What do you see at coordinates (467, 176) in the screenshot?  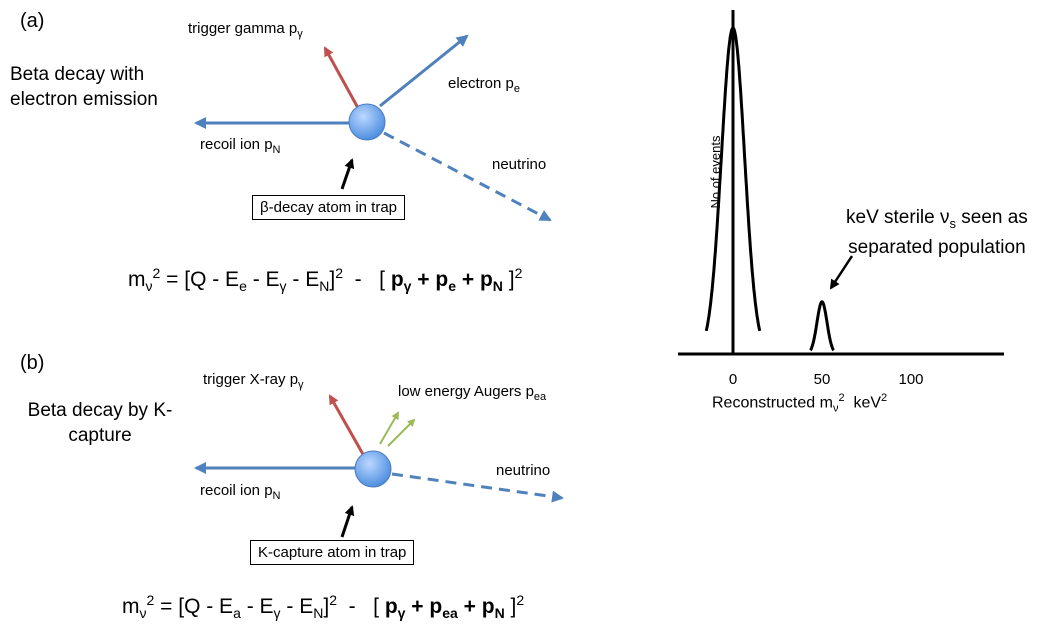 I see `neutrino-arrow-a` at bounding box center [467, 176].